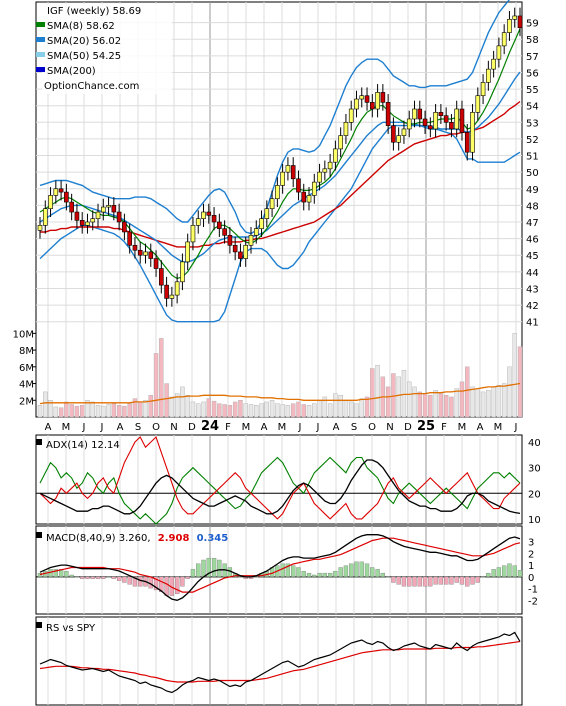  I want to click on volume-tick-label: 8M, so click(26, 351).